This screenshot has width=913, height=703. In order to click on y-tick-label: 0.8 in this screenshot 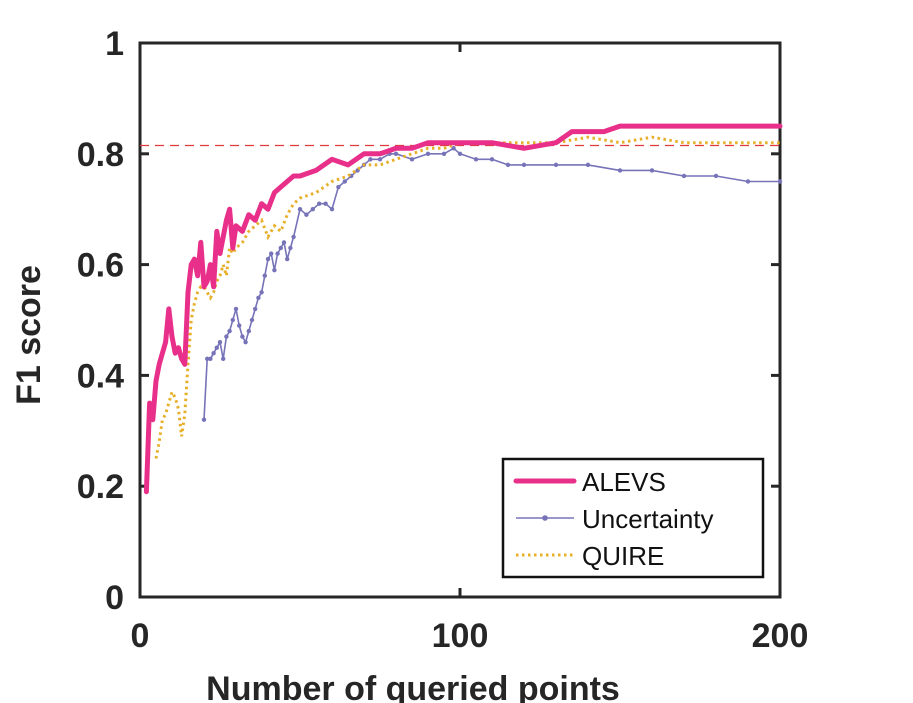, I will do `click(100, 155)`.